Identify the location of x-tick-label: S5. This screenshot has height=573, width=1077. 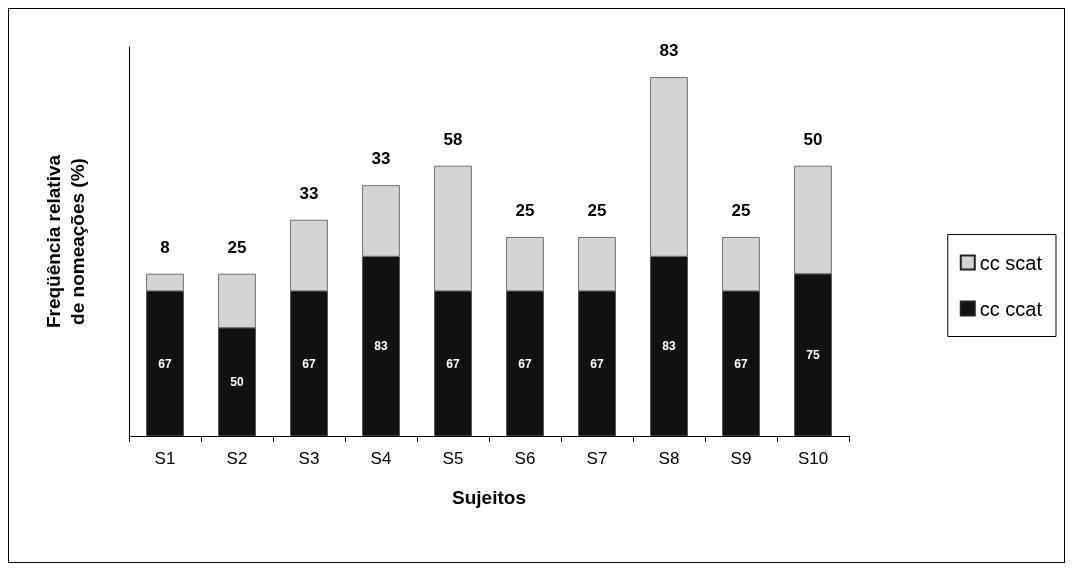
(453, 458).